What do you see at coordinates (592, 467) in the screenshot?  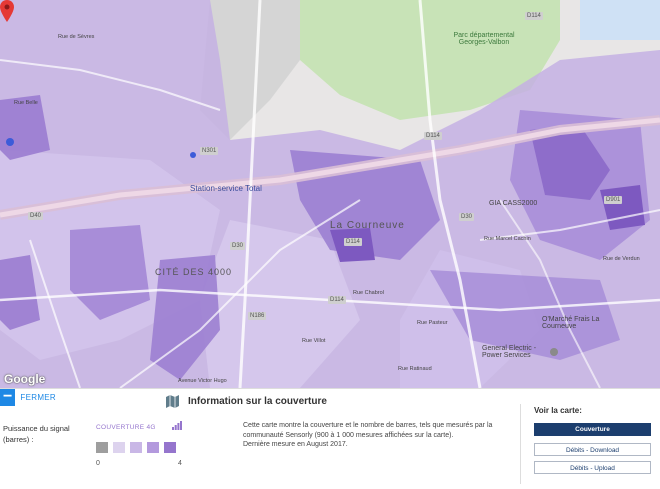 I see `upload-speed-button: Débits - Upload` at bounding box center [592, 467].